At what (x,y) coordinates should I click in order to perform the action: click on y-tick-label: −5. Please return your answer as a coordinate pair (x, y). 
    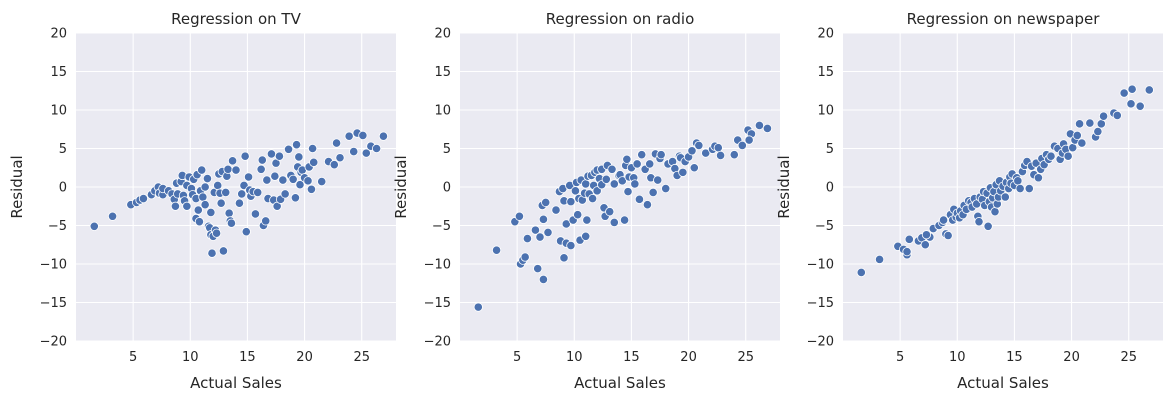
    Looking at the image, I should click on (57, 226).